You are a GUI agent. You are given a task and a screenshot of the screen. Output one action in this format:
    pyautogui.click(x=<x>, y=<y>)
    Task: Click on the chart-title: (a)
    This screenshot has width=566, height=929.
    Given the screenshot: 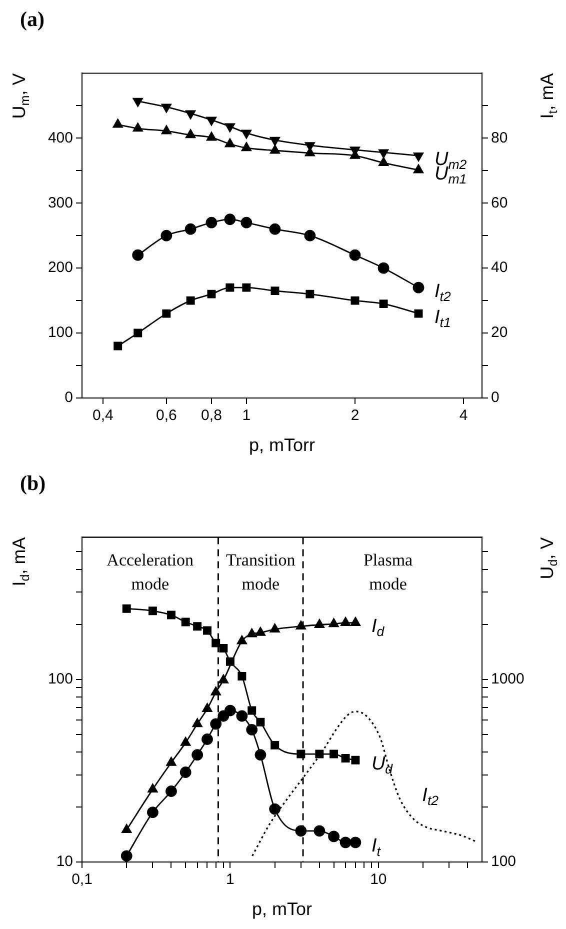 What is the action you would take?
    pyautogui.click(x=32, y=19)
    